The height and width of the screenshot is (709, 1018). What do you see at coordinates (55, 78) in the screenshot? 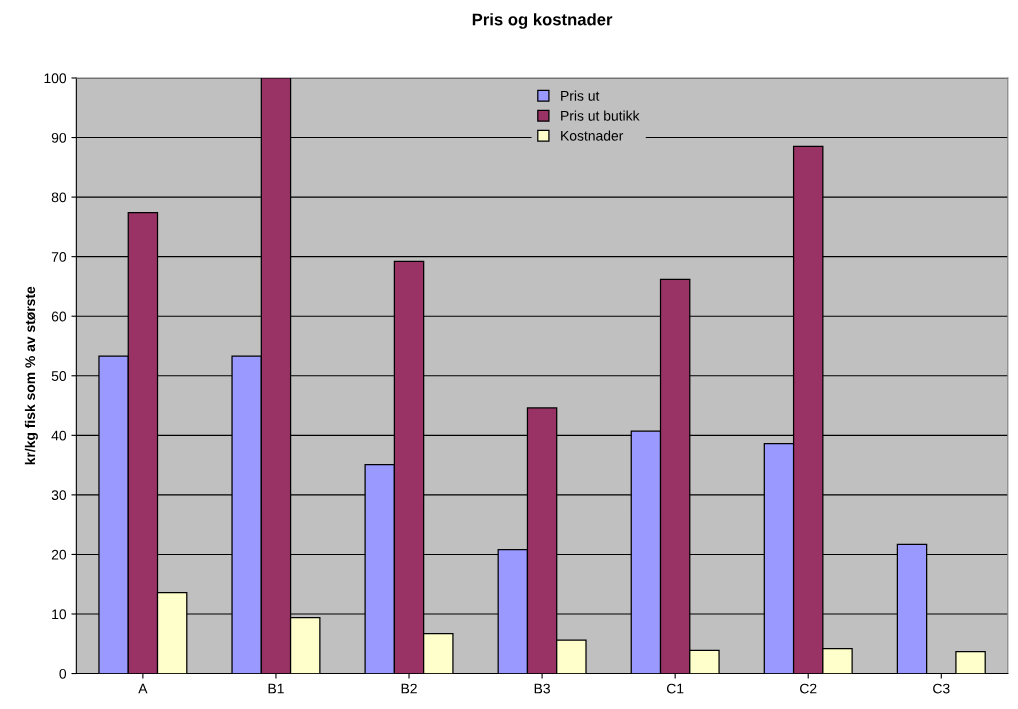
I see `y-tick-label: 100` at bounding box center [55, 78].